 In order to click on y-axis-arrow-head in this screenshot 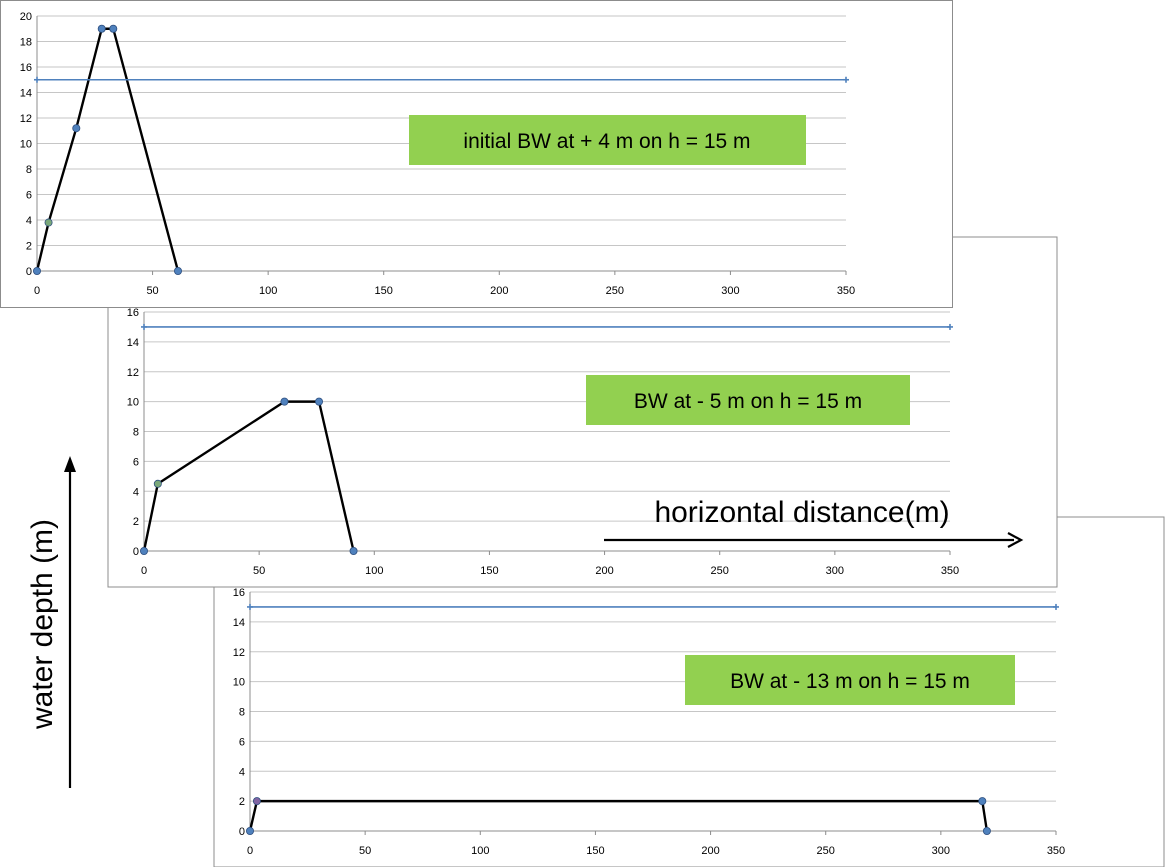, I will do `click(70, 464)`.